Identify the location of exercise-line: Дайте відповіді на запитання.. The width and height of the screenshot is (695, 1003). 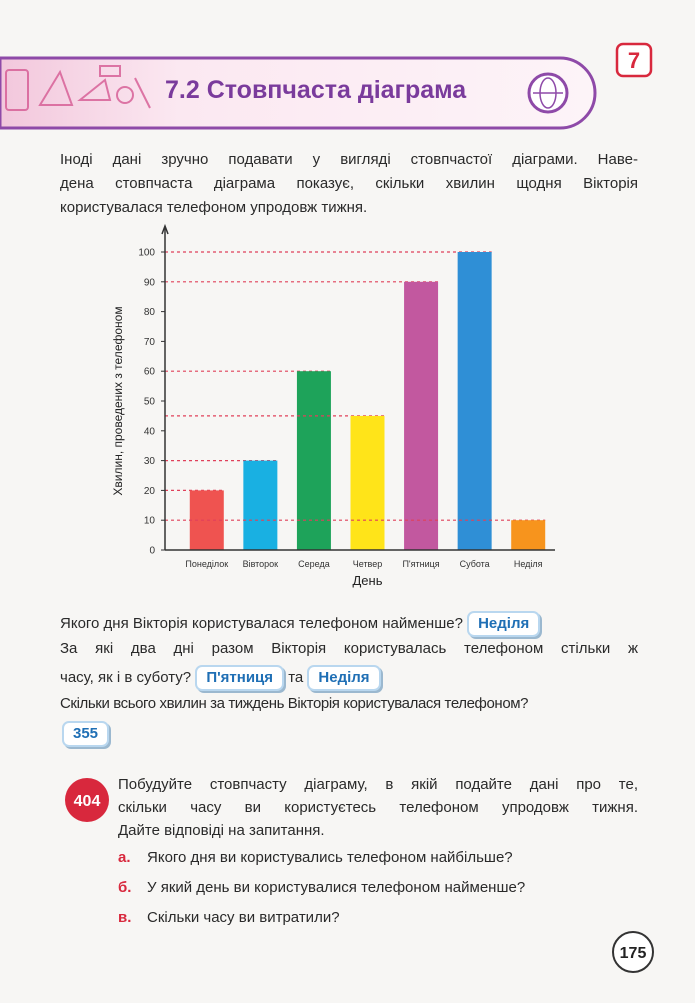
(221, 830).